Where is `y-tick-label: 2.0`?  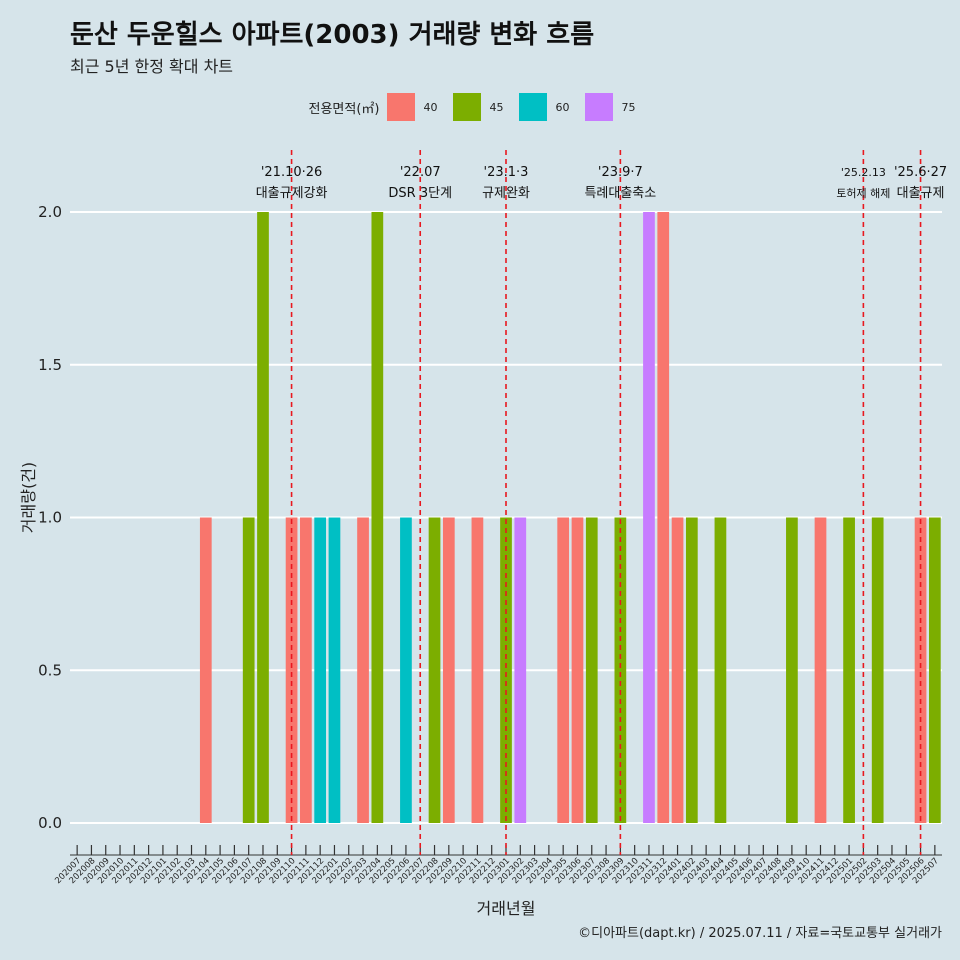
y-tick-label: 2.0 is located at coordinates (50, 212).